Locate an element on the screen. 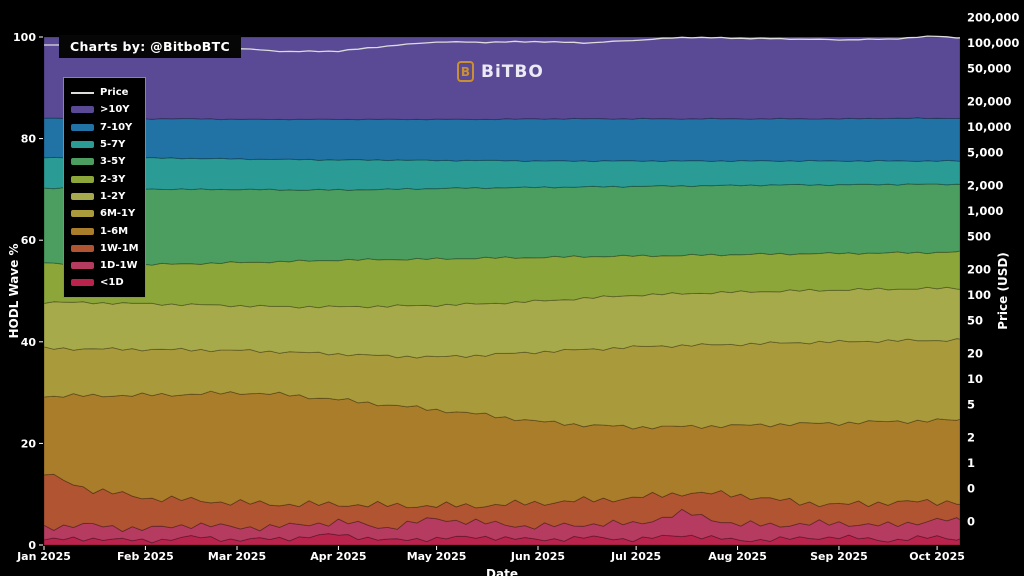 The image size is (1024, 576). x-axis-title: Date is located at coordinates (502, 571).